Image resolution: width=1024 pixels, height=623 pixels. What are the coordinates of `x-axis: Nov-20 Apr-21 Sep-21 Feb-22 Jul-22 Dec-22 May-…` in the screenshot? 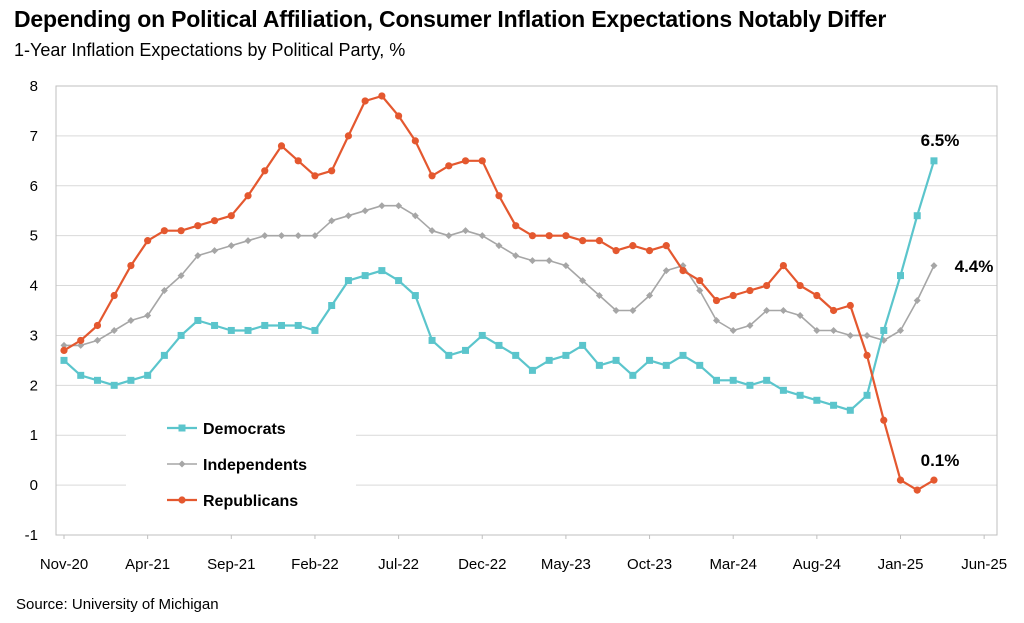 It's located at (523, 554).